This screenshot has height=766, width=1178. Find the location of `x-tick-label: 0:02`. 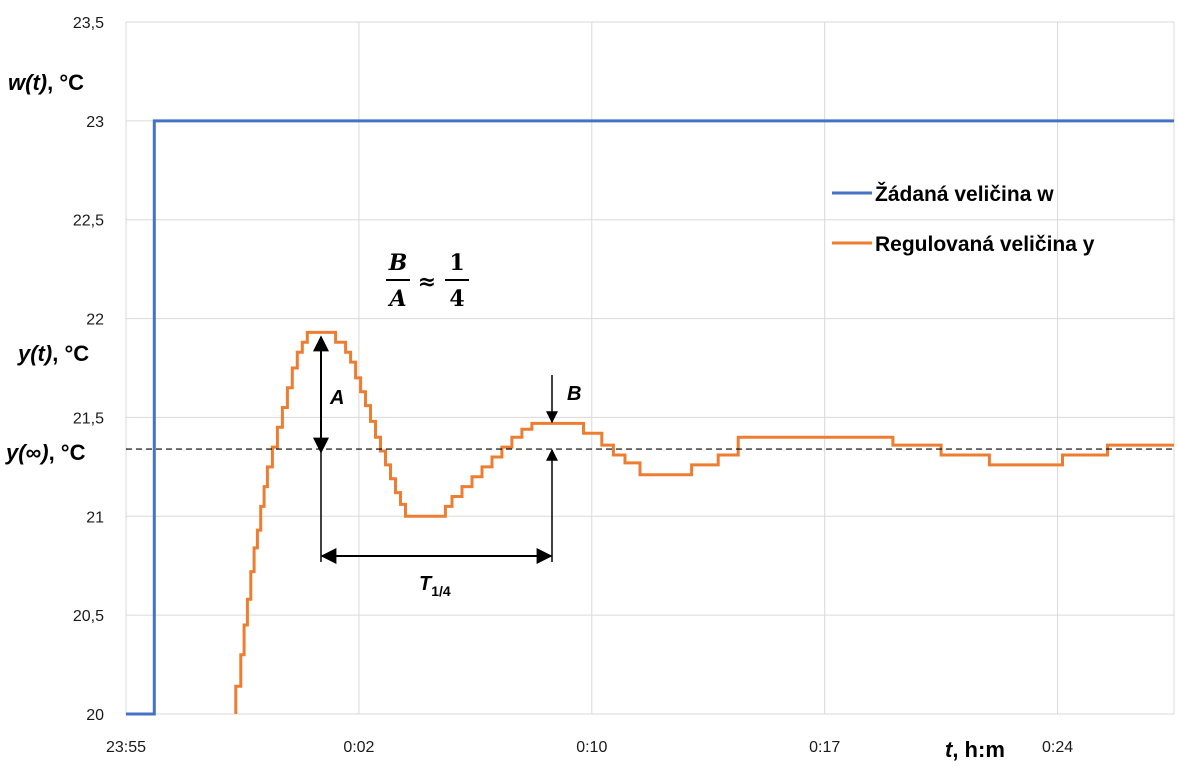

x-tick-label: 0:02 is located at coordinates (358, 747).